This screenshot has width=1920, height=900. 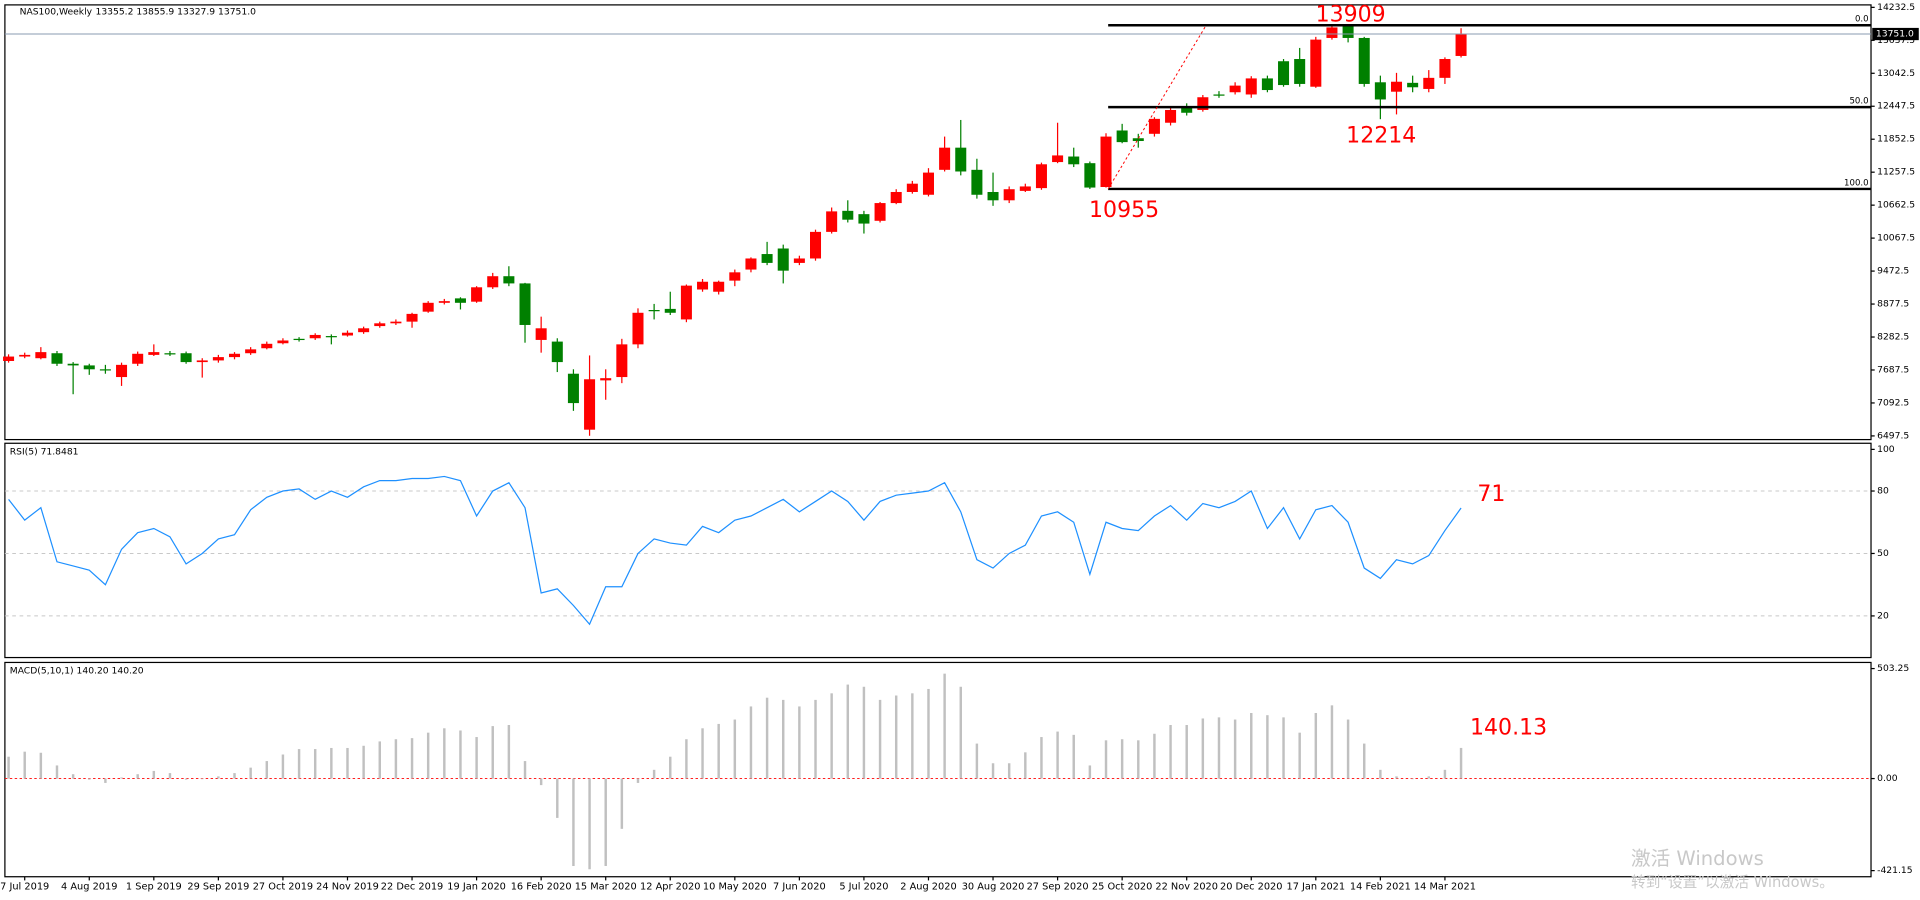 I want to click on last-price-label: 13751.0, so click(x=1895, y=34).